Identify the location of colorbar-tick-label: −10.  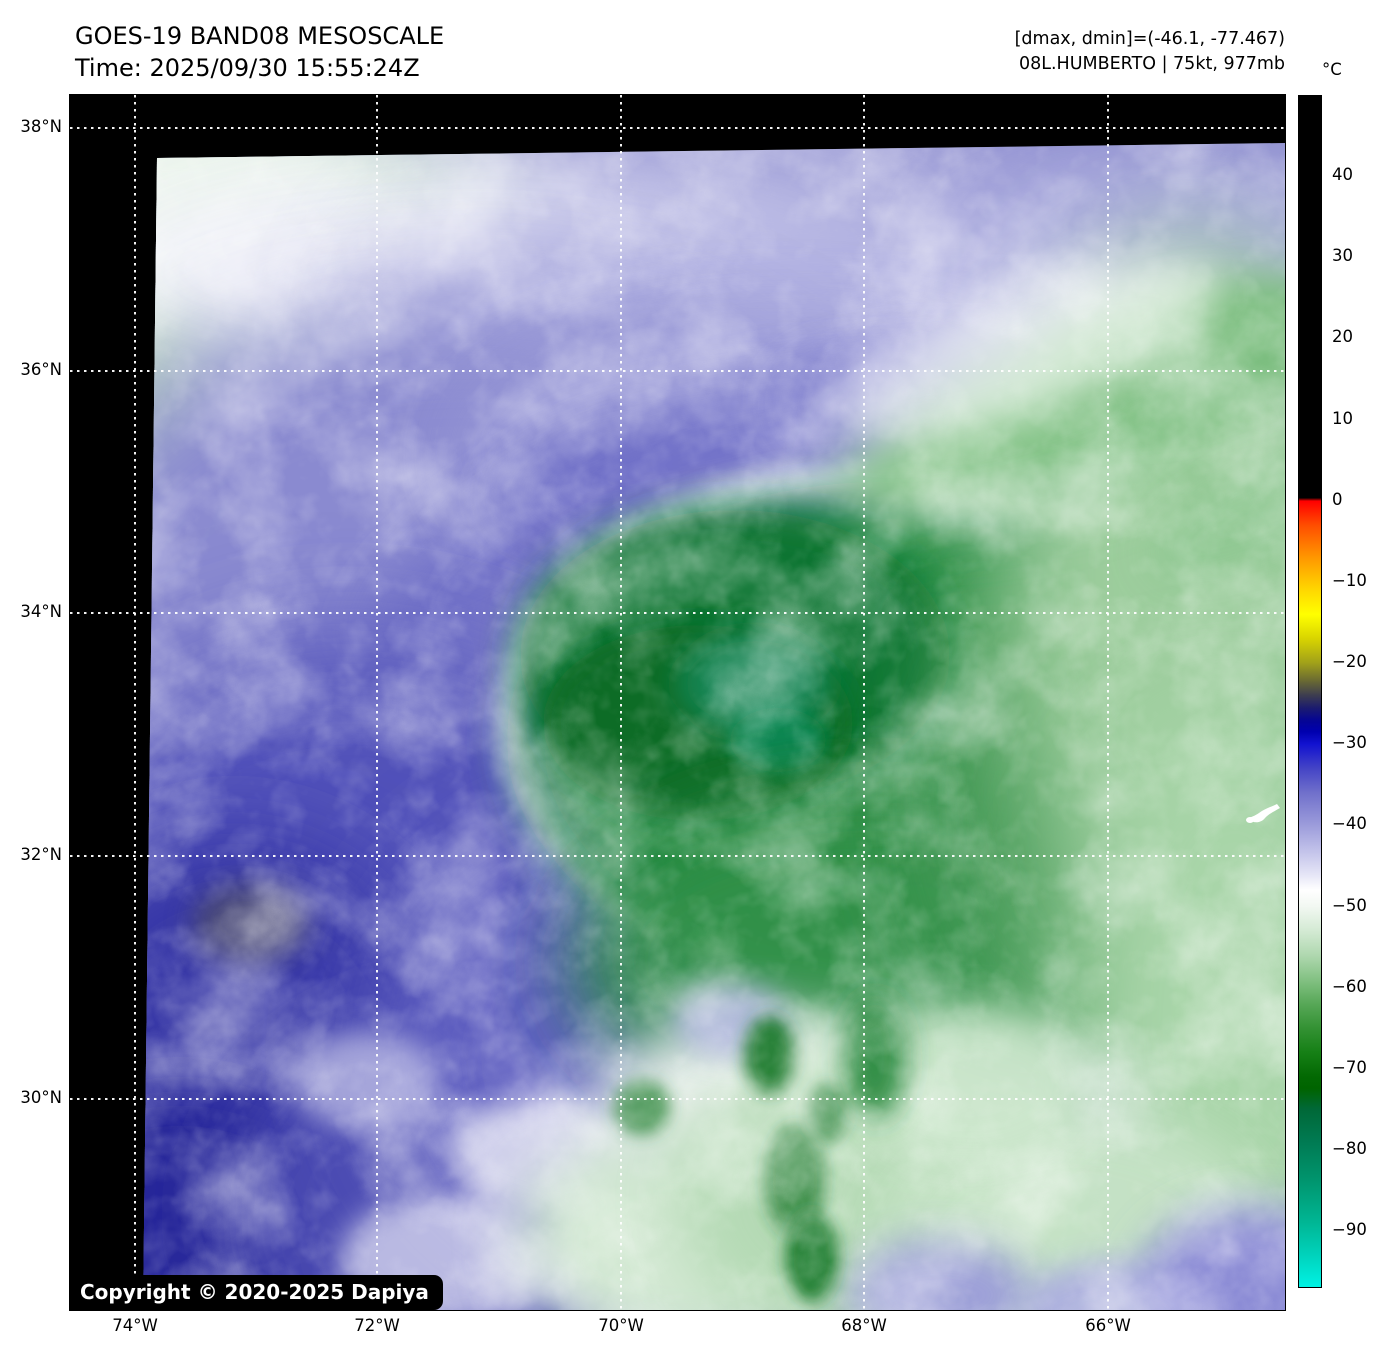
(1349, 580).